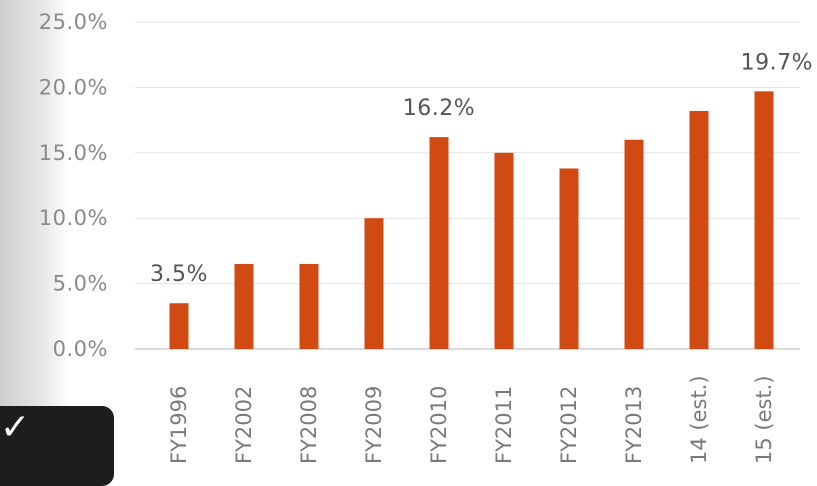  I want to click on check-icon: ✓, so click(15, 427).